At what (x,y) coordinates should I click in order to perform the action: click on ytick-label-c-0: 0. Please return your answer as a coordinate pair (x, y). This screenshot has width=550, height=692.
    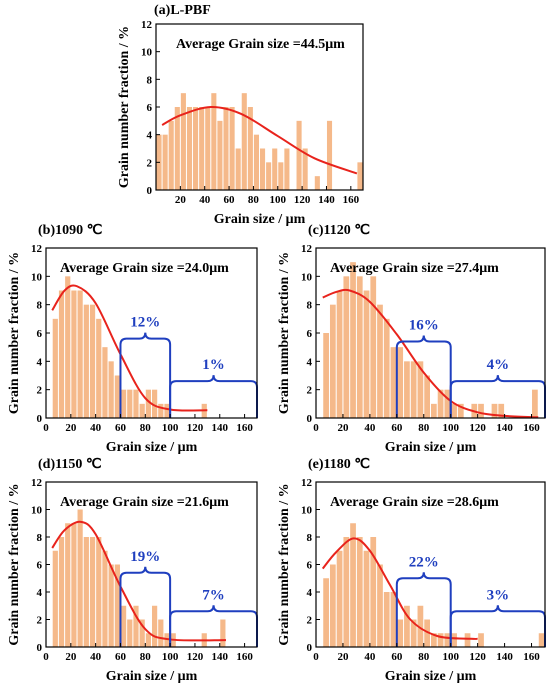
    Looking at the image, I should click on (310, 419).